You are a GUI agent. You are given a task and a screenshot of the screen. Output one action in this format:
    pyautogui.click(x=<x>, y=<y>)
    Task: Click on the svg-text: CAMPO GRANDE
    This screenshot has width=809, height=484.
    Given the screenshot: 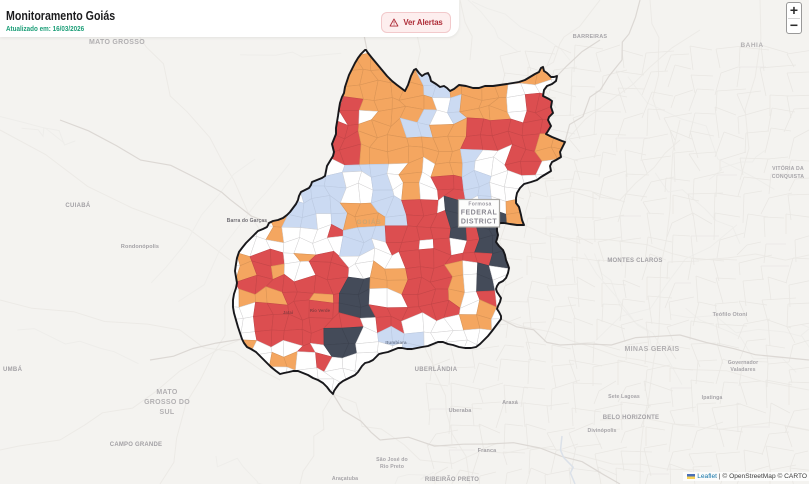 What is the action you would take?
    pyautogui.click(x=136, y=445)
    